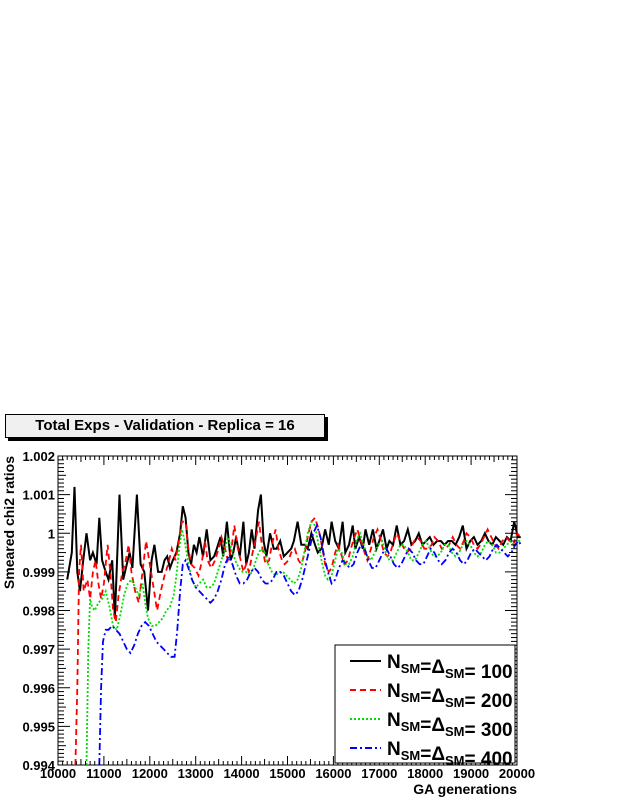 Image resolution: width=621 pixels, height=804 pixels. I want to click on x-tick-label: 10000, so click(58, 773).